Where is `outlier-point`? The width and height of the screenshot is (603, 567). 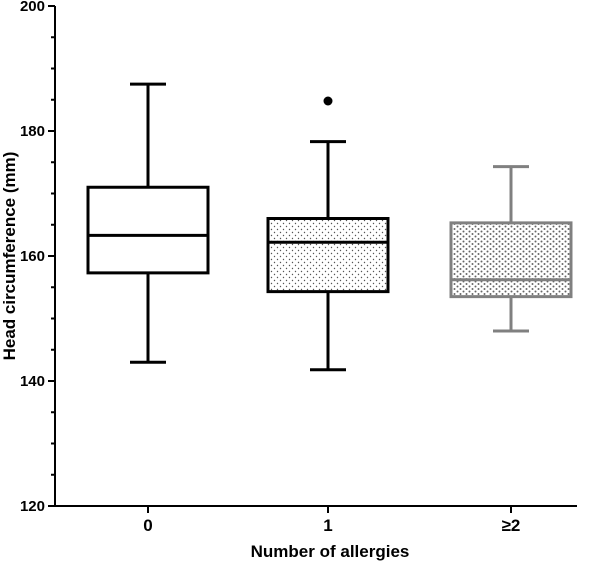 outlier-point is located at coordinates (328, 101).